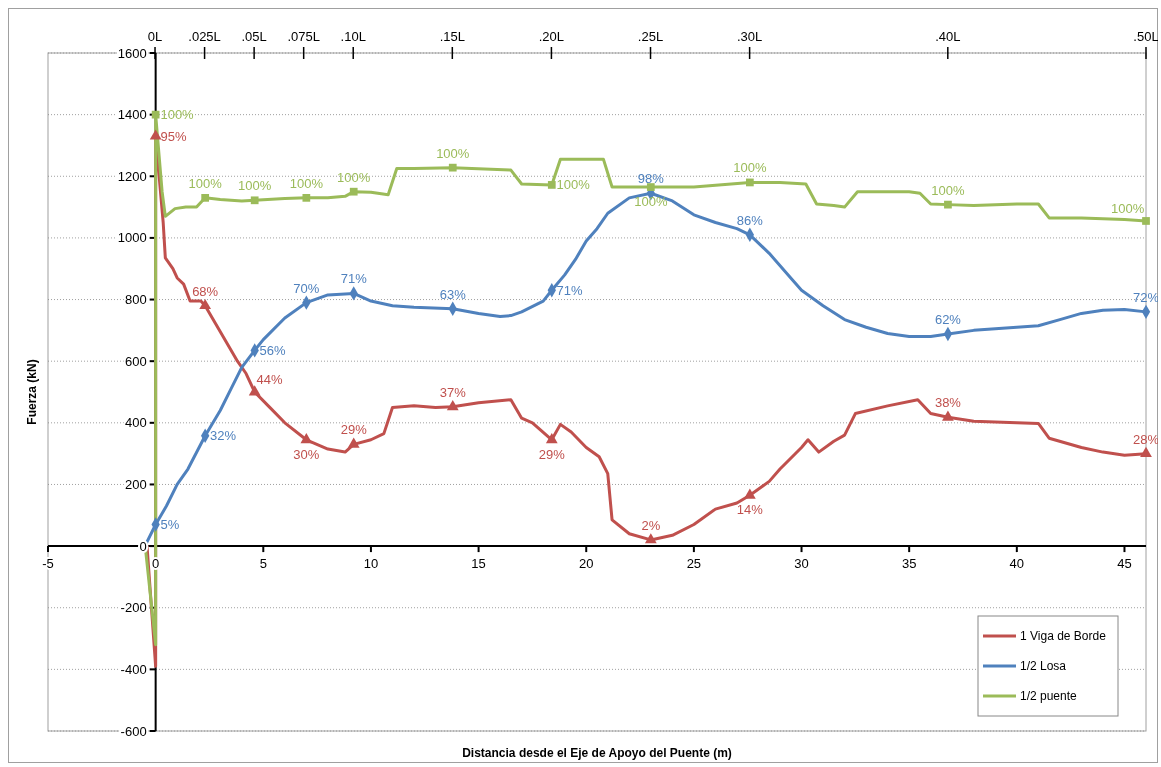  Describe the element at coordinates (32, 392) in the screenshot. I see `y-axis-title: Fuerza (kN)` at that location.